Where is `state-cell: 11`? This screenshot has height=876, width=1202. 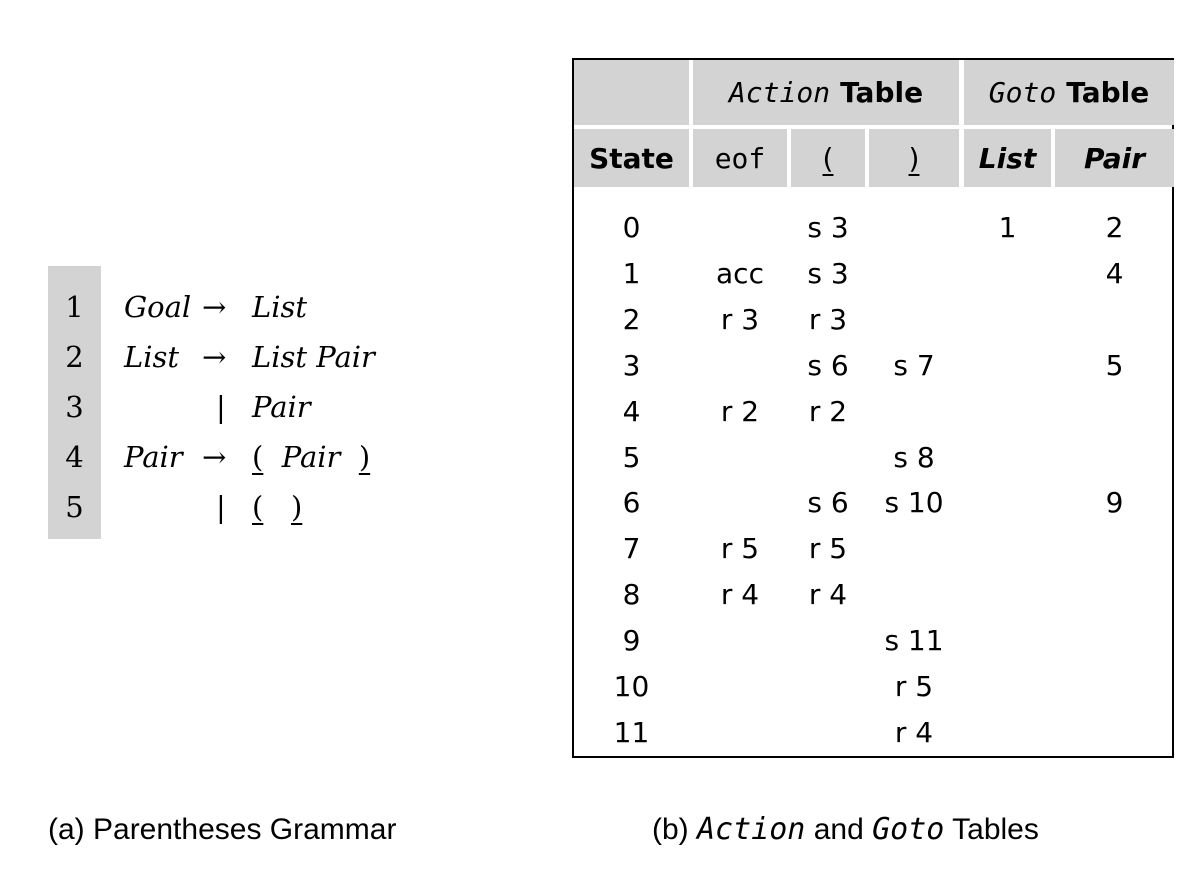 state-cell: 11 is located at coordinates (631, 732).